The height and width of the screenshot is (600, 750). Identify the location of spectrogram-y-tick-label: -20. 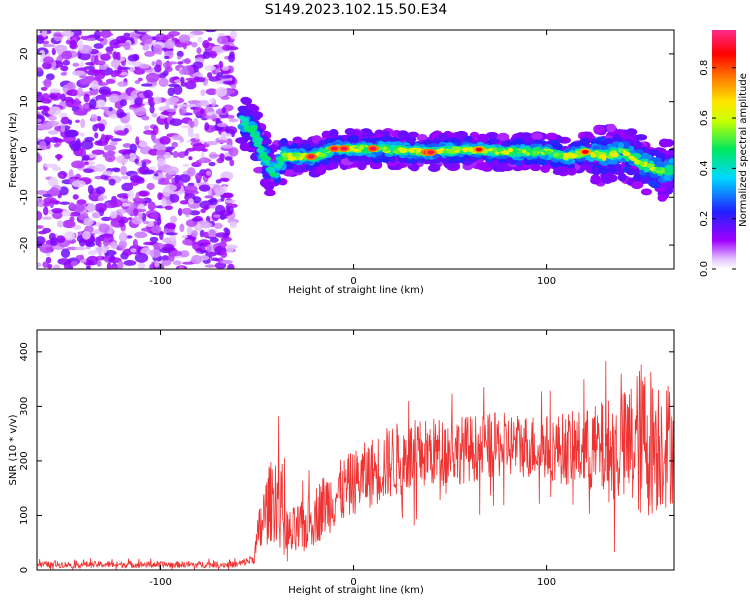
(24, 245).